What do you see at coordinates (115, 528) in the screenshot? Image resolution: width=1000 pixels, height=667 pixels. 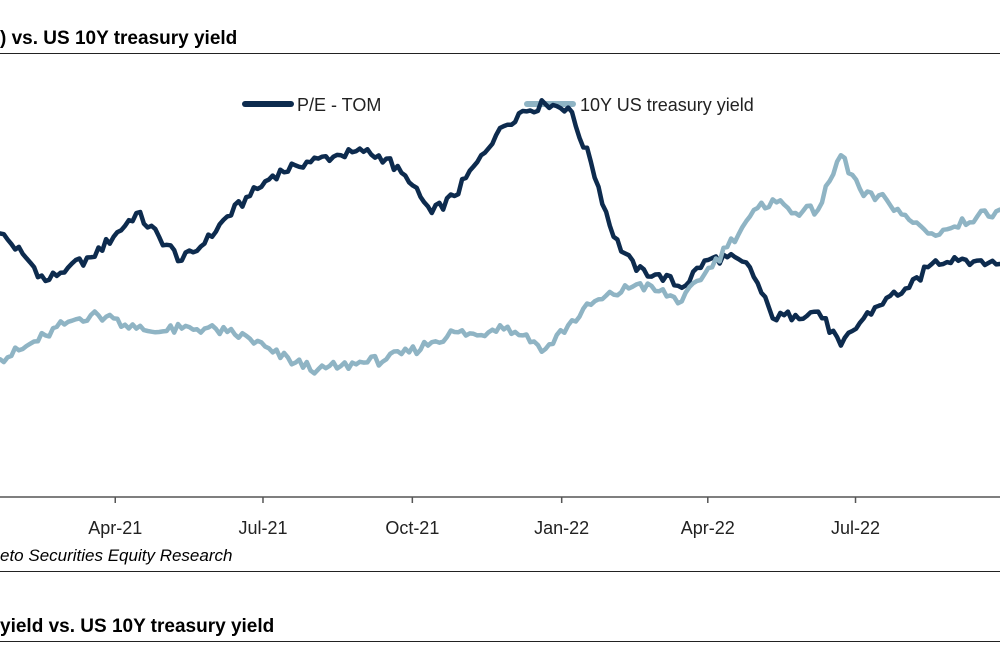 I see `x-tick-label: Apr-21` at bounding box center [115, 528].